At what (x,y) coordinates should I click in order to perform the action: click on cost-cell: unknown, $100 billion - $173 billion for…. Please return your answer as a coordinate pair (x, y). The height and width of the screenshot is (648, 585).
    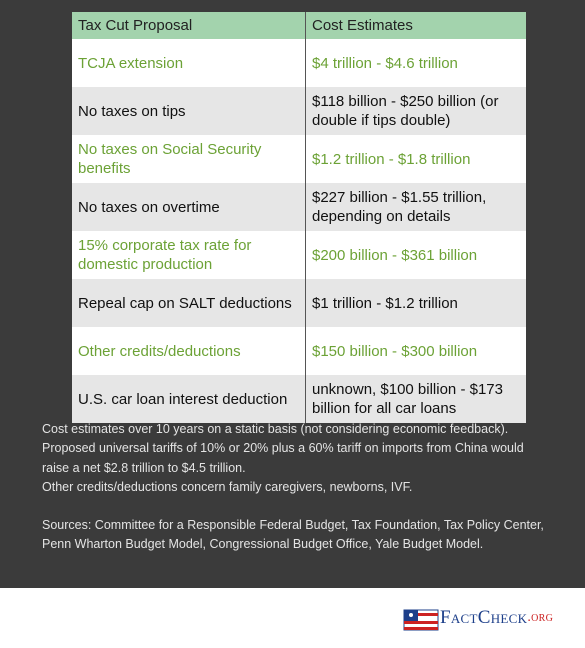
    Looking at the image, I should click on (415, 399).